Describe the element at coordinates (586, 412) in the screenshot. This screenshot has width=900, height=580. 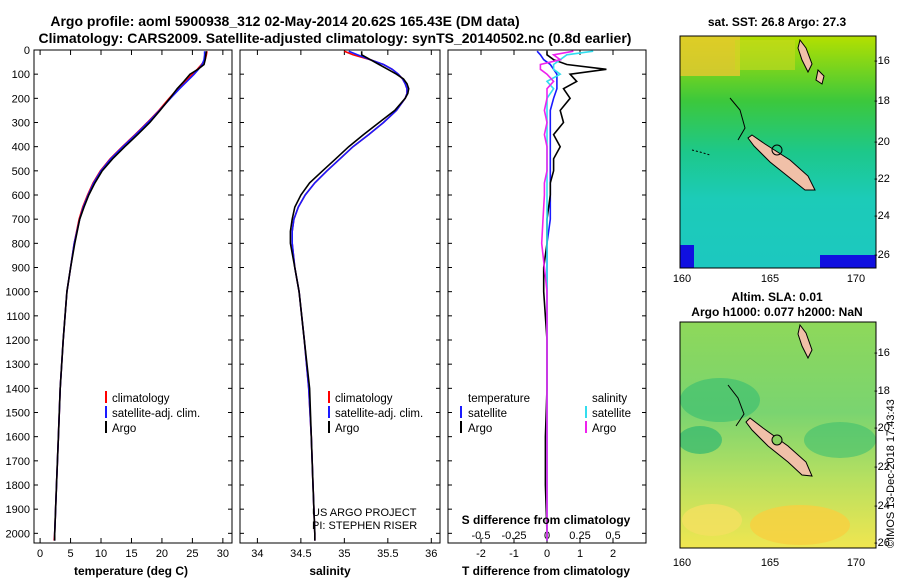
I see `legend-swatch-s-satellite` at that location.